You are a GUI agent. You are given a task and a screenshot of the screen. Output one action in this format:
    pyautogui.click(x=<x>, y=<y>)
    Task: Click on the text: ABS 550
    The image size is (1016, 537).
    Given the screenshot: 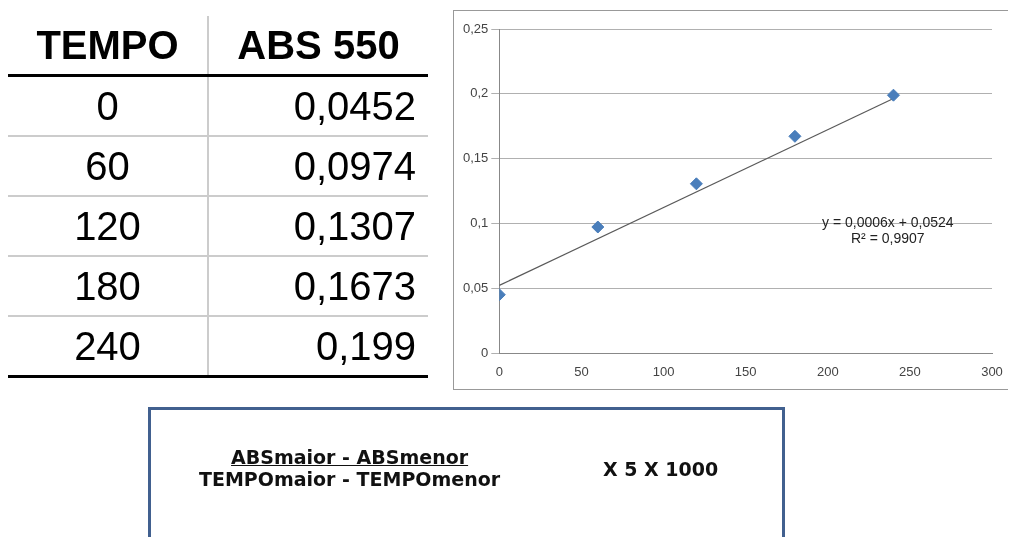 What is the action you would take?
    pyautogui.click(x=318, y=46)
    